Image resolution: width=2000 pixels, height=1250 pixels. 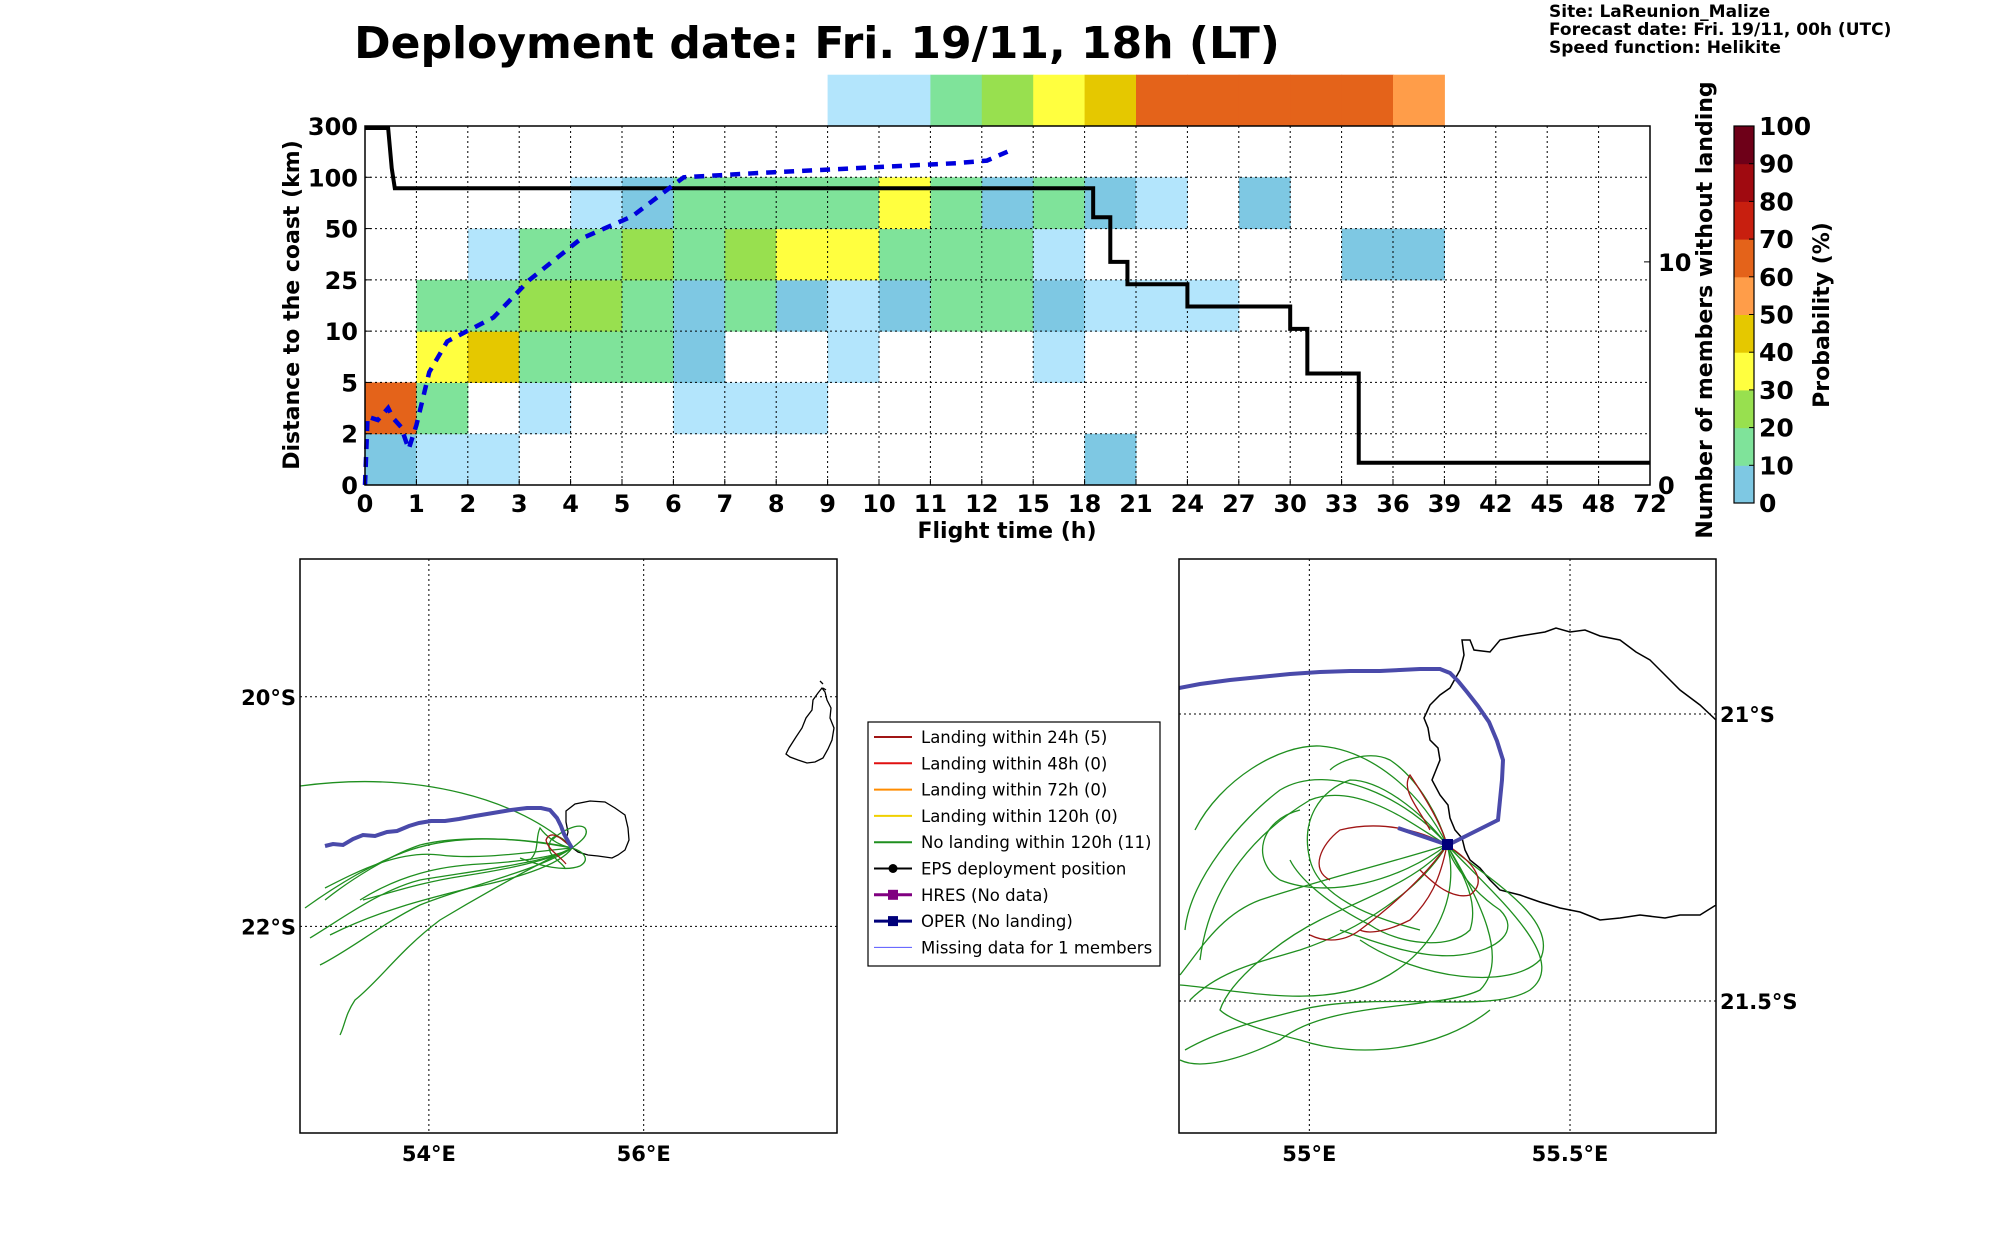 What do you see at coordinates (1023, 869) in the screenshot?
I see `legend-label: EPS deployment position` at bounding box center [1023, 869].